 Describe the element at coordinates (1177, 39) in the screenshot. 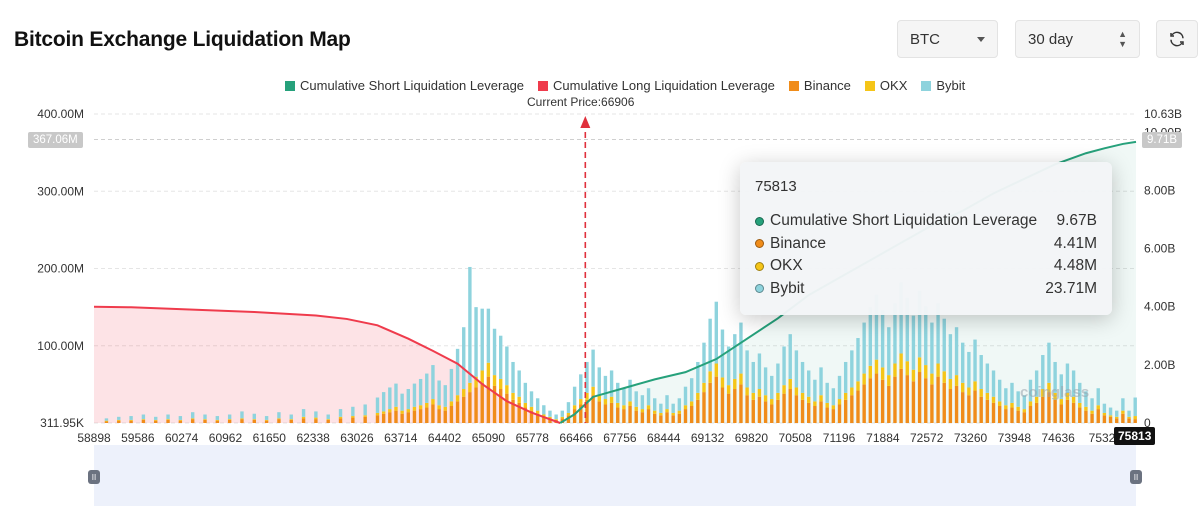

I see `refresh-button` at that location.